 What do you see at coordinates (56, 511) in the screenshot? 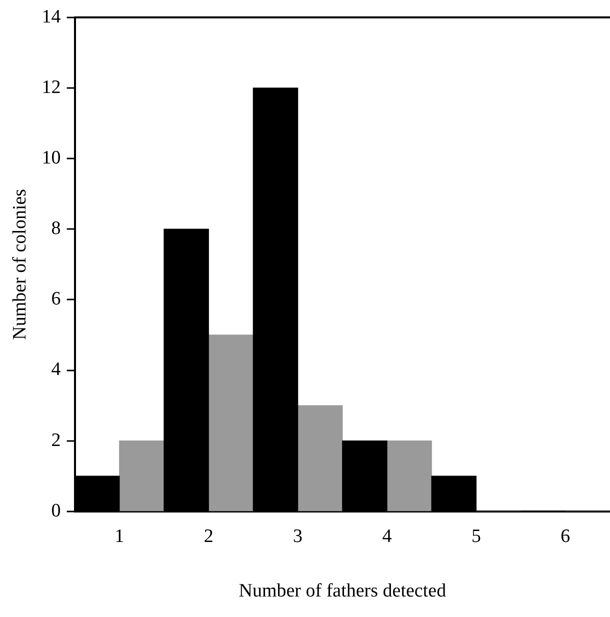
I see `y-tick-label: 0` at bounding box center [56, 511].